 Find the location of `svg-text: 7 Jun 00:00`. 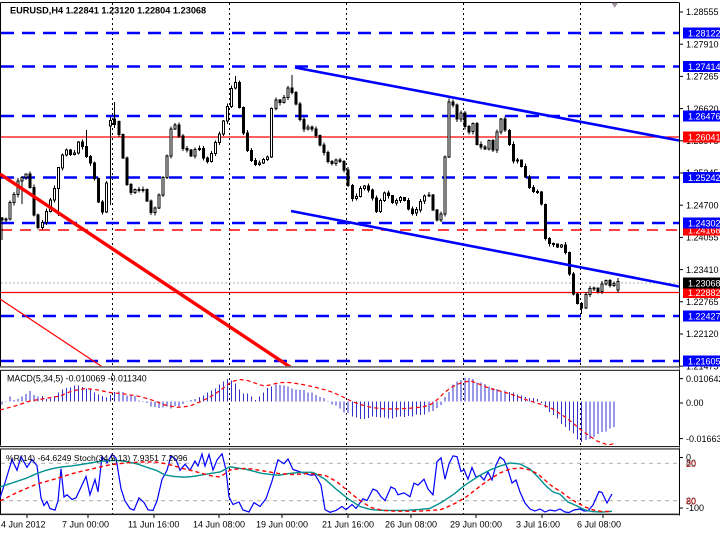

svg-text: 7 Jun 00:00 is located at coordinates (85, 525).